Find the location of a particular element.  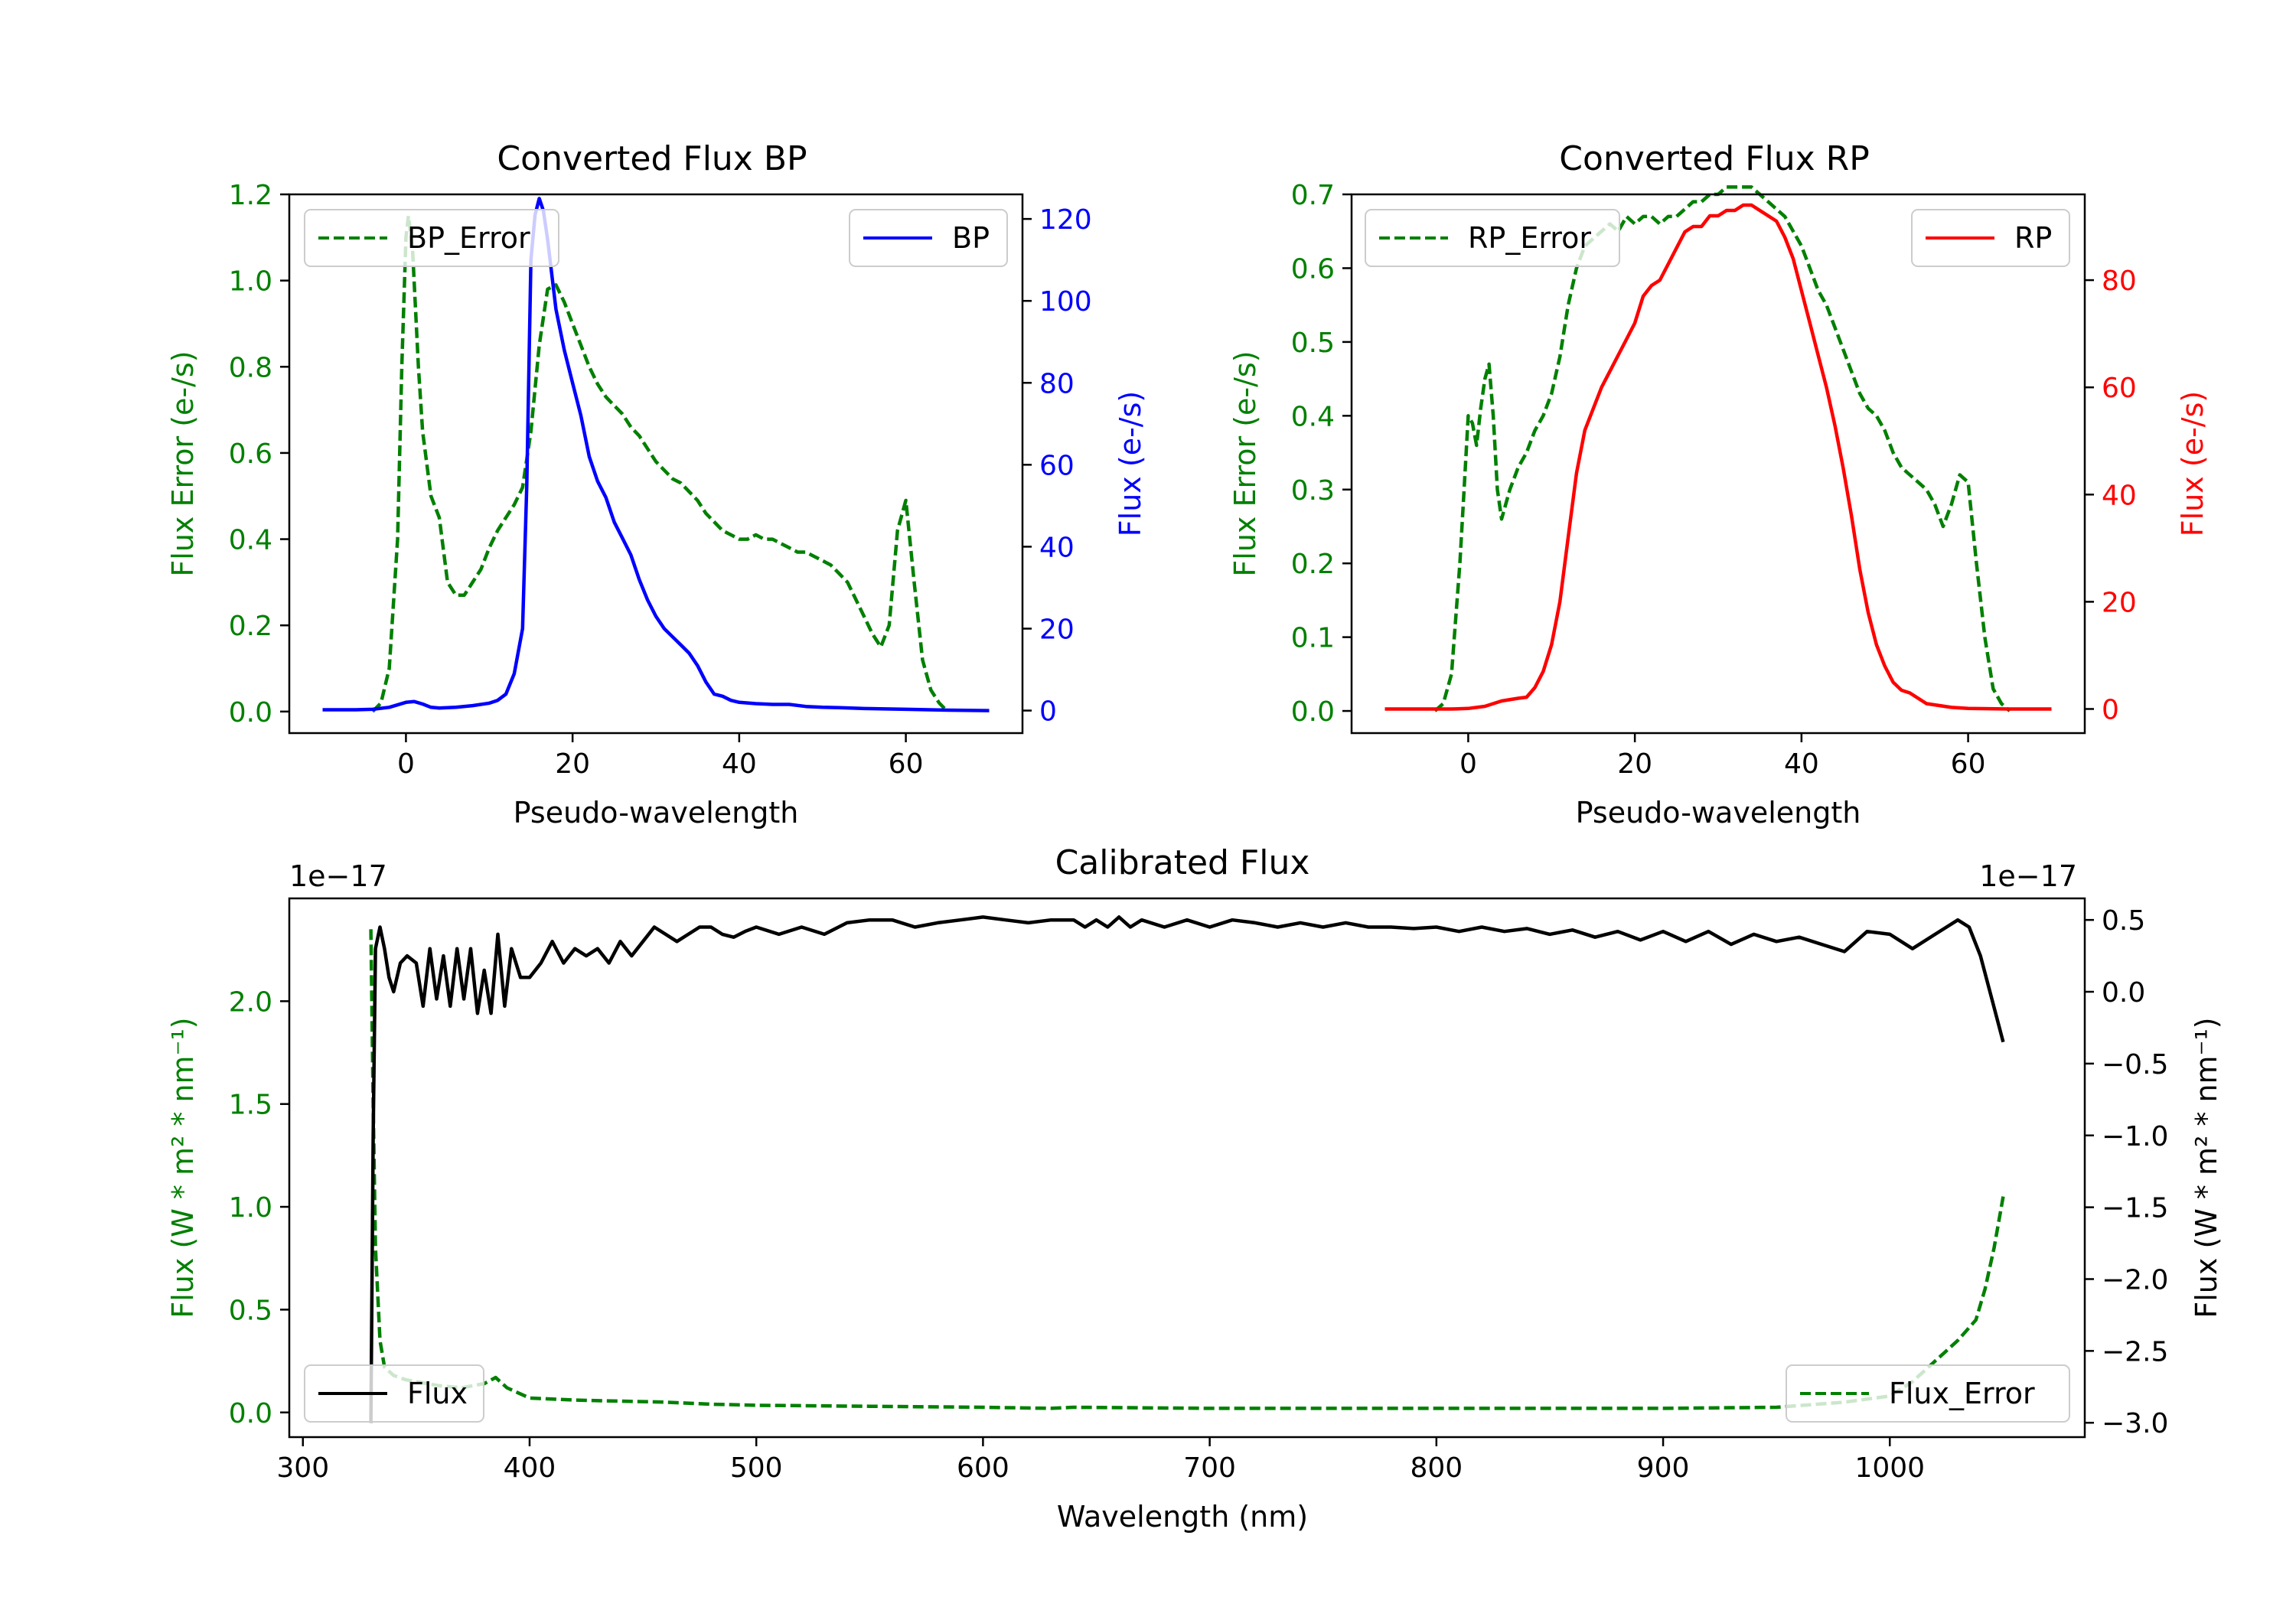

bp-right-ytick-label: 120 is located at coordinates (1065, 220).